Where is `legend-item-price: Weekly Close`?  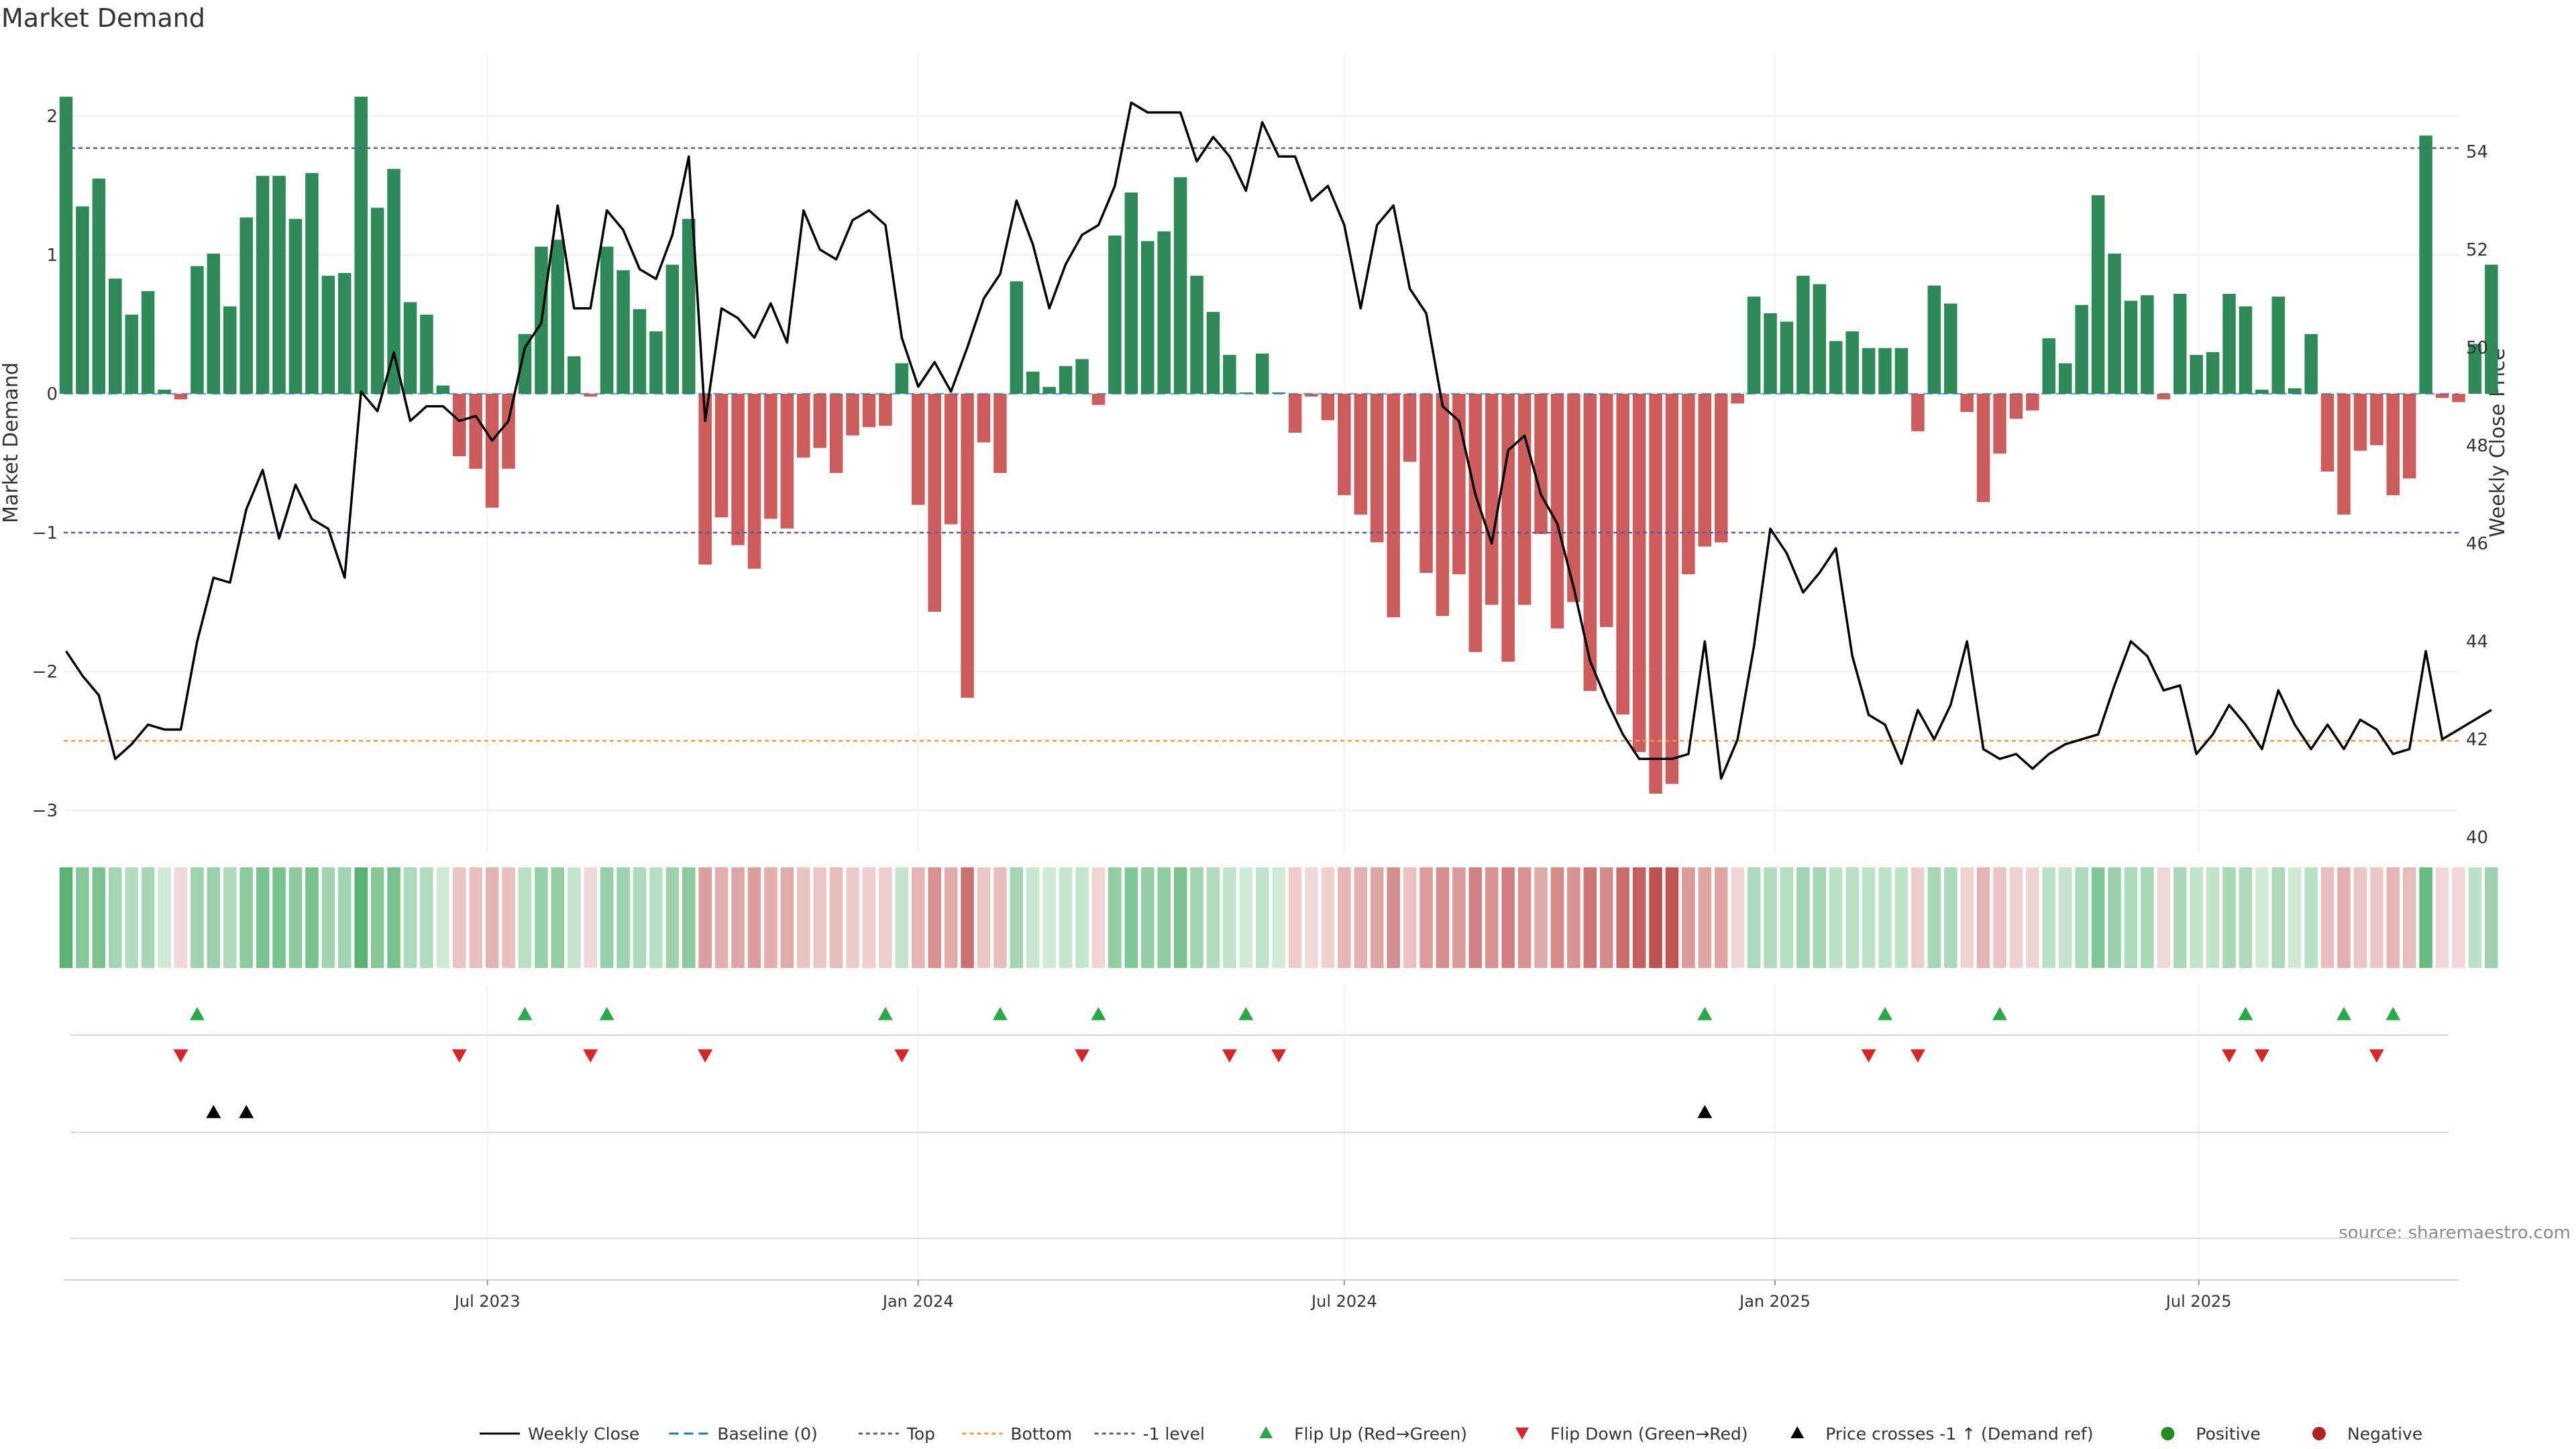
legend-item-price: Weekly Close is located at coordinates (559, 1434).